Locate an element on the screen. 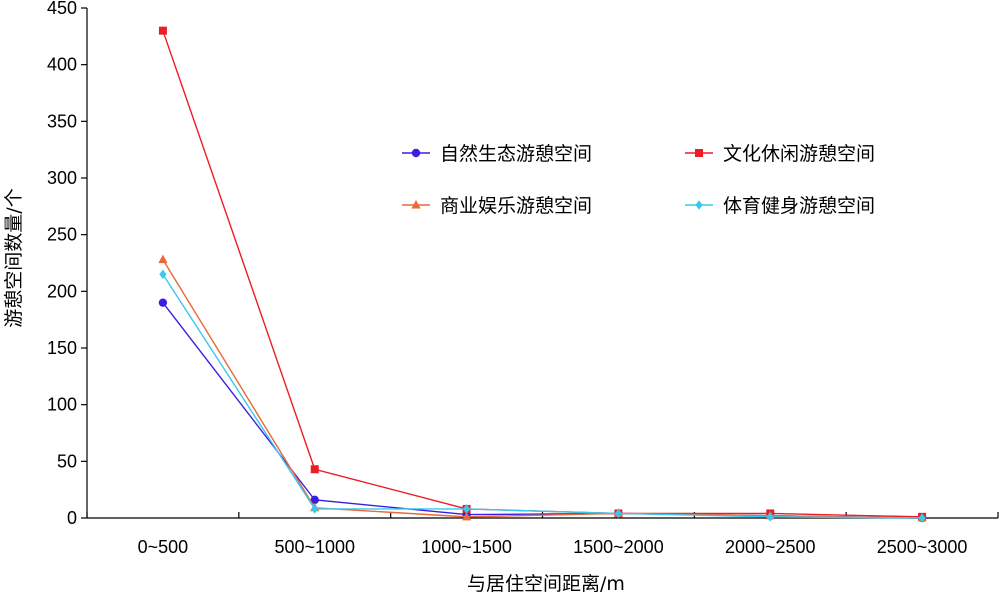  x-tick-label: 0~500 is located at coordinates (163, 547).